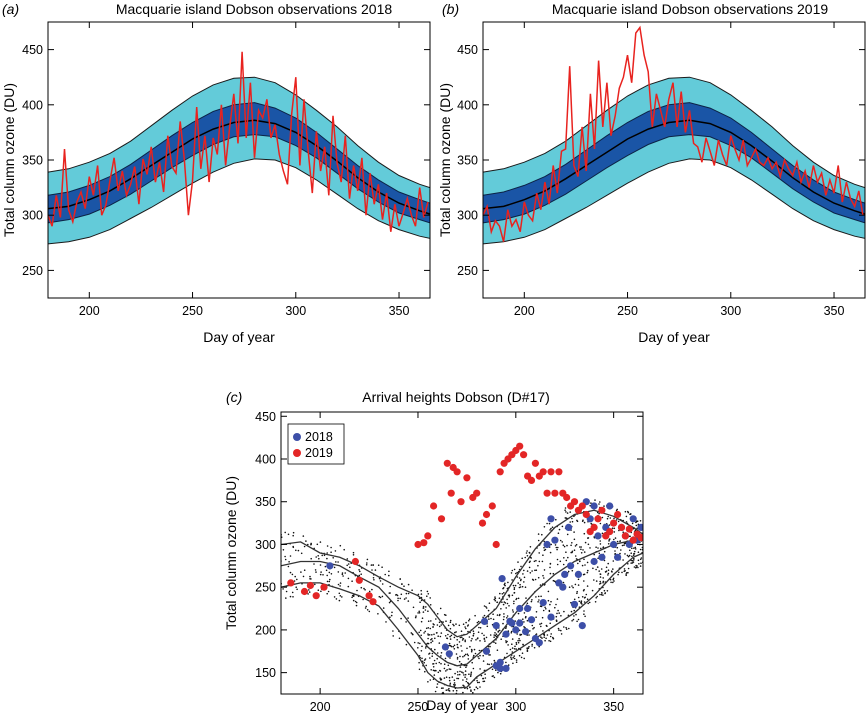 The width and height of the screenshot is (866, 714). What do you see at coordinates (674, 337) in the screenshot?
I see `panel-b-x-axis-label: Day of year` at bounding box center [674, 337].